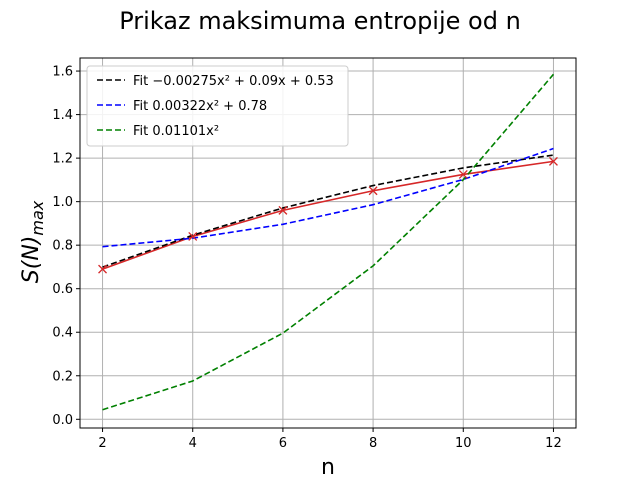  I want to click on y-axis-label-text: S(N)max, so click(33, 241).